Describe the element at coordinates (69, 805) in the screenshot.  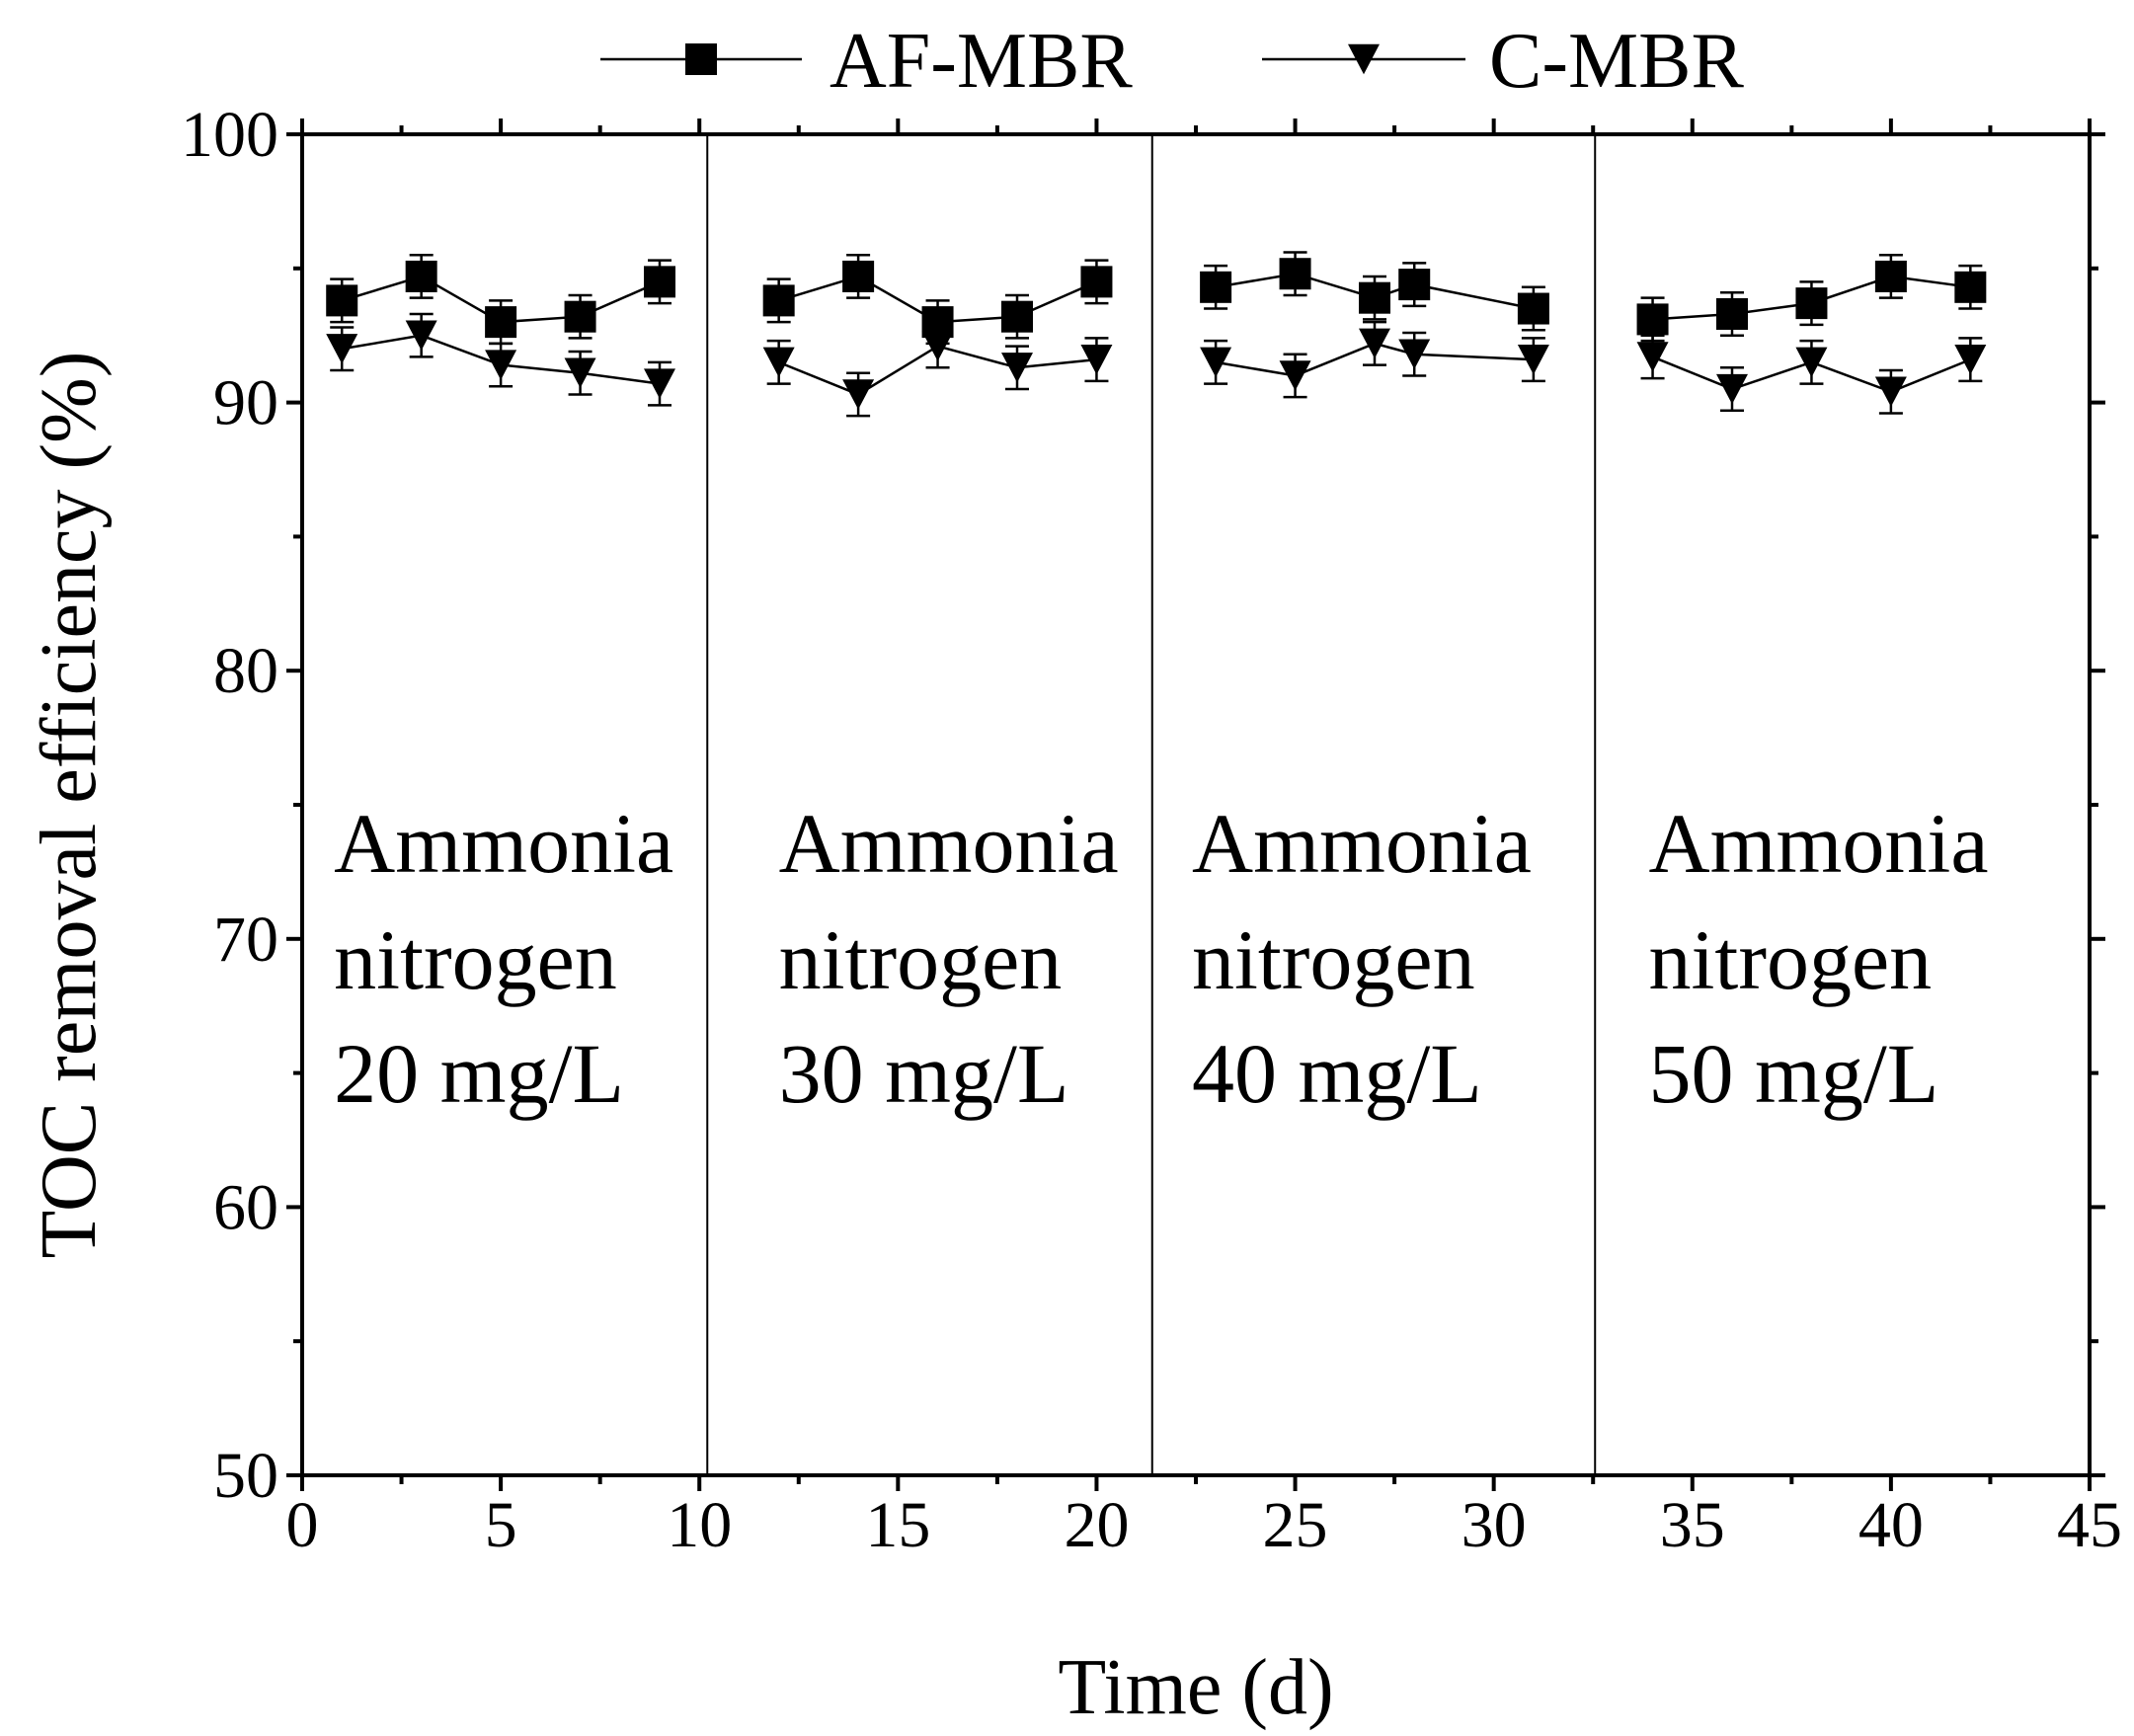
I see `y-axis-label: TOC removal efficiency (%)` at that location.